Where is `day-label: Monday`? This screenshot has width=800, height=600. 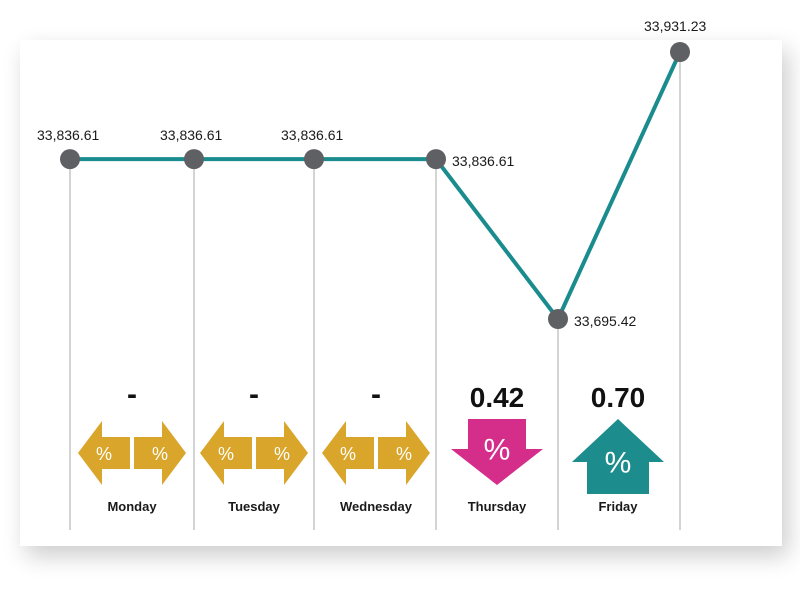
day-label: Monday is located at coordinates (132, 506).